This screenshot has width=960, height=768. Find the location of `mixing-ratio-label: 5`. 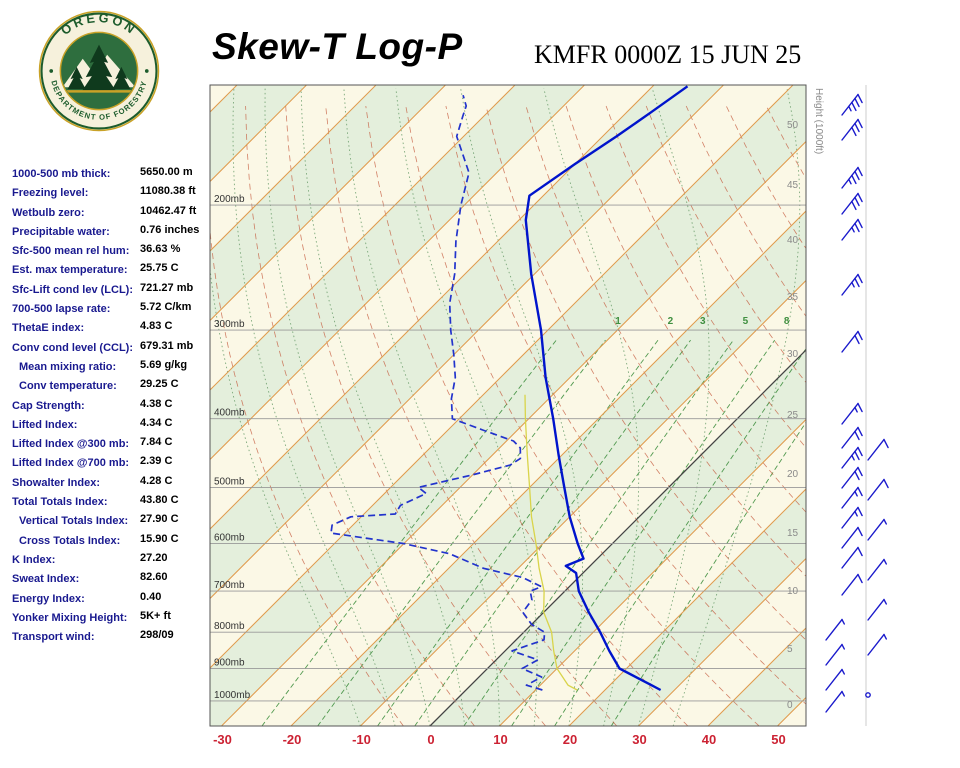

mixing-ratio-label: 5 is located at coordinates (746, 321).